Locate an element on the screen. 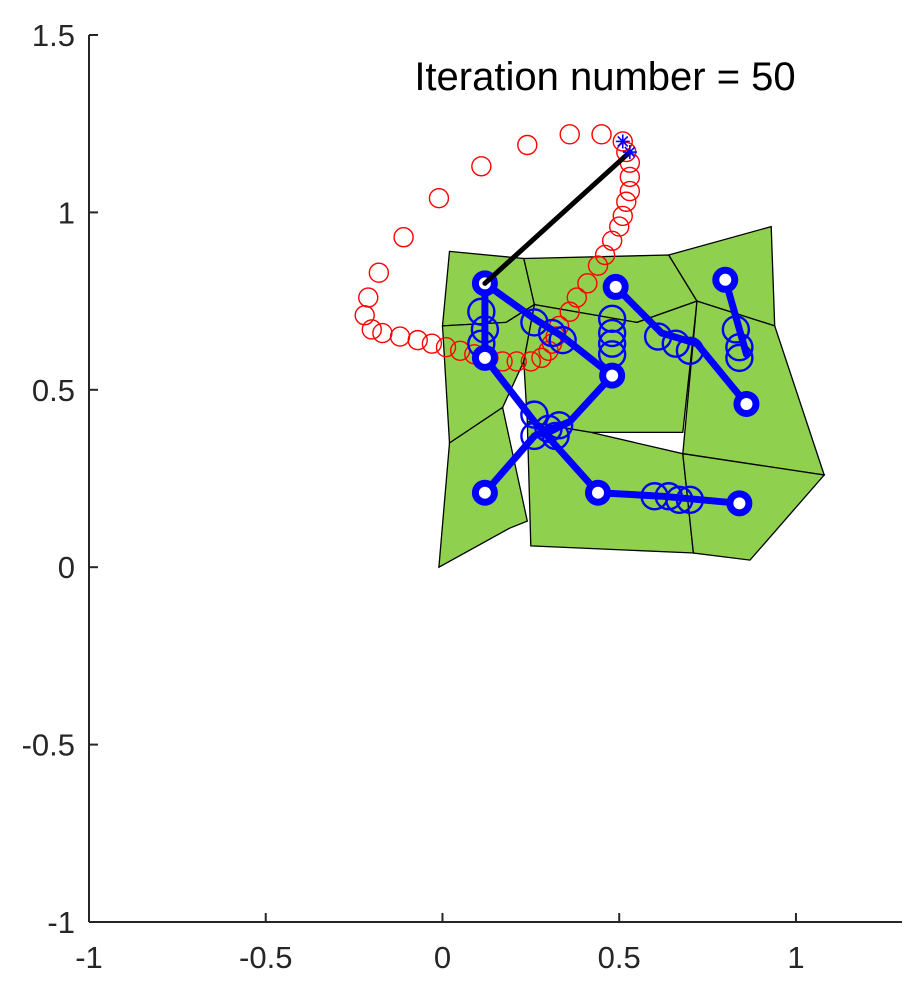  link-layer is located at coordinates (559, 210).